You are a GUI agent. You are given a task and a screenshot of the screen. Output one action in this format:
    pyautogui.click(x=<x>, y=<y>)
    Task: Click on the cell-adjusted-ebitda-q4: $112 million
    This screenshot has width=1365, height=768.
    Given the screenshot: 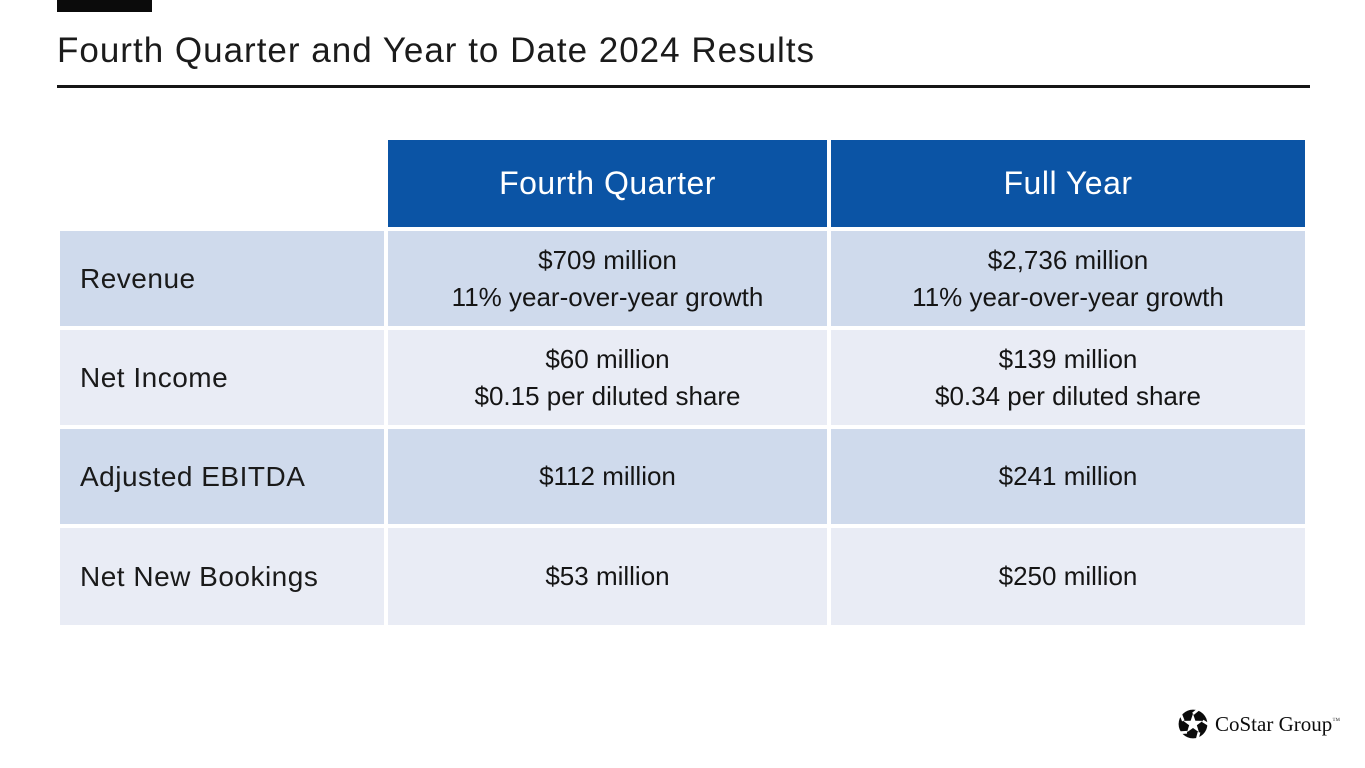 What is the action you would take?
    pyautogui.click(x=607, y=476)
    